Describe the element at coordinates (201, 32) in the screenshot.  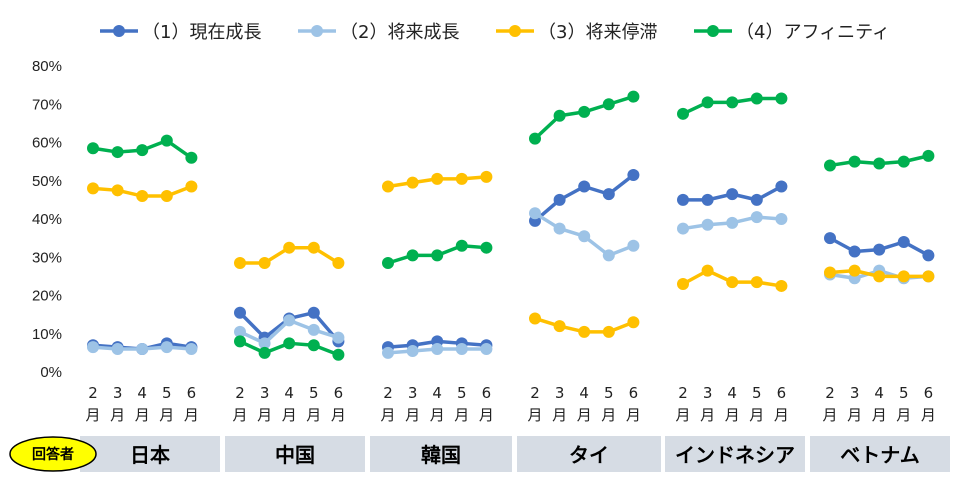
I see `legend-label: （1）現在成長` at that location.